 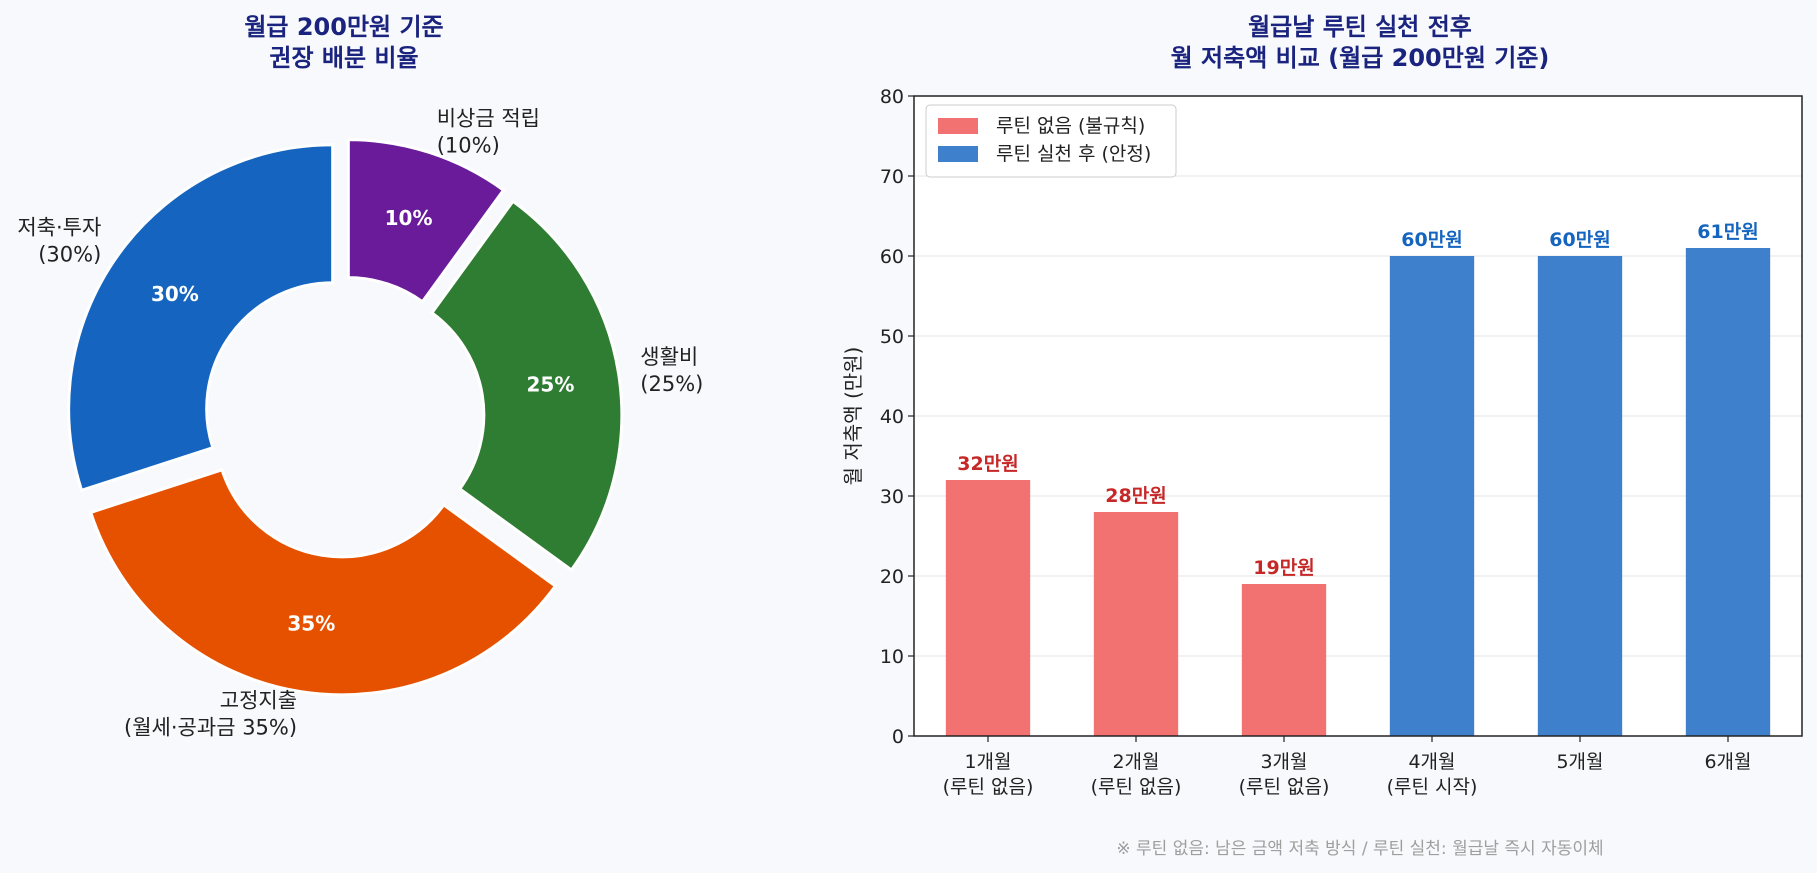 I want to click on bar-chart-title-line-1: 월급날 루틴 실천 전후, so click(x=1360, y=27).